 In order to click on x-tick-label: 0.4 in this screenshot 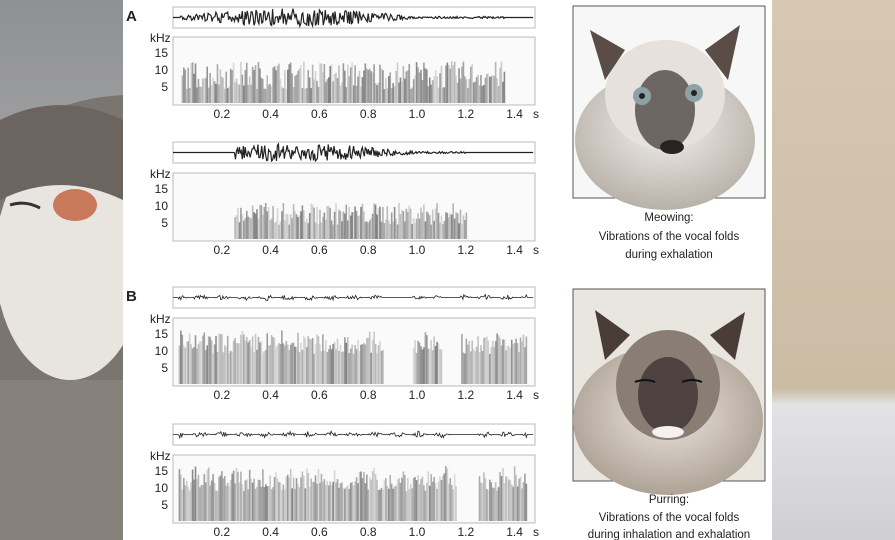, I will do `click(270, 532)`.